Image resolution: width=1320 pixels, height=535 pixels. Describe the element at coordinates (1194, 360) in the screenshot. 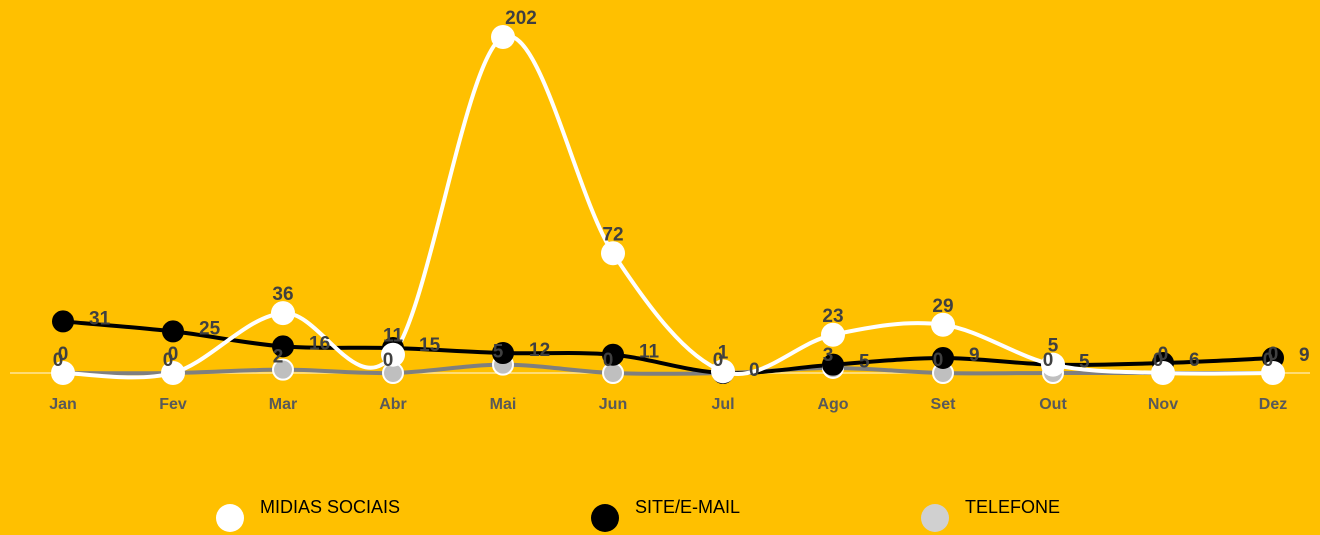

I see `data-label: 6` at that location.